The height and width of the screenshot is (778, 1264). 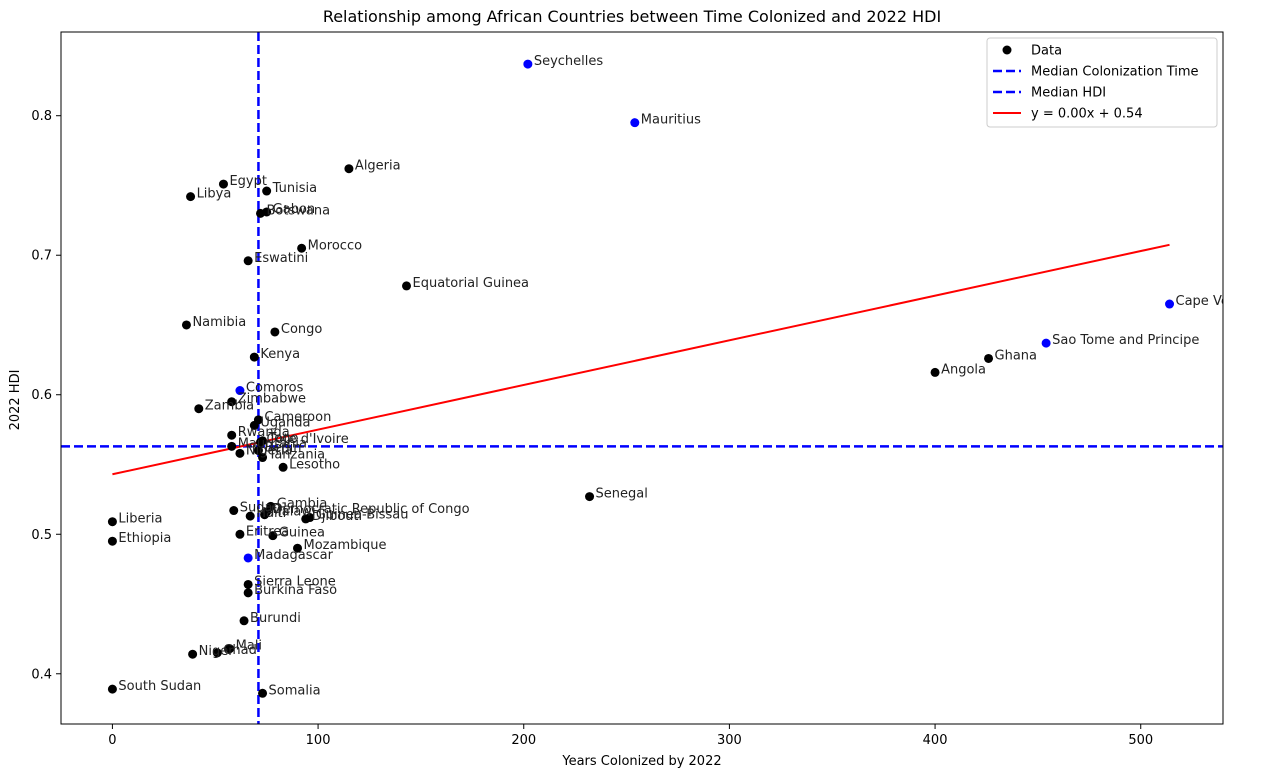 I want to click on point-label: Togo, so click(x=283, y=438).